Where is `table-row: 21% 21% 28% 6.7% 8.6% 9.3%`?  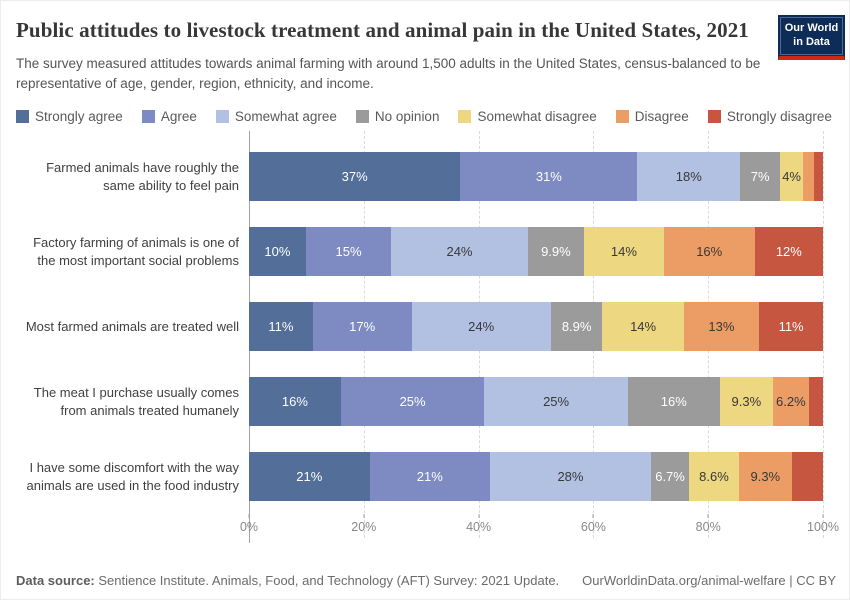
table-row: 21% 21% 28% 6.7% 8.6% 9.3% is located at coordinates (536, 476).